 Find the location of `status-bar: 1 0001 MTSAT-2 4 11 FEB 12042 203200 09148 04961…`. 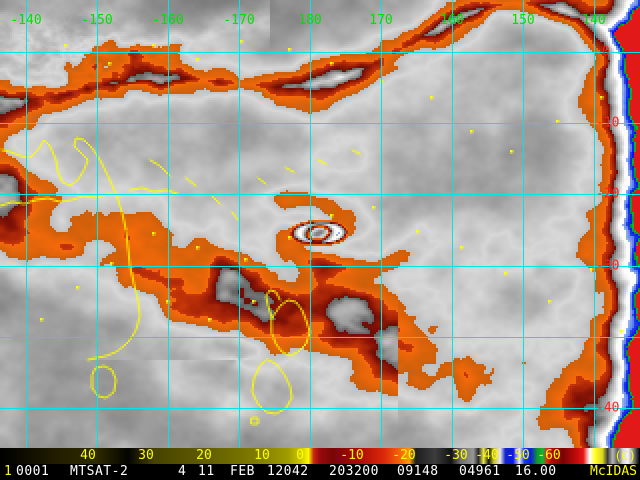

status-bar: 1 0001 MTSAT-2 4 11 FEB 12042 203200 09148 04961… is located at coordinates (320, 472).